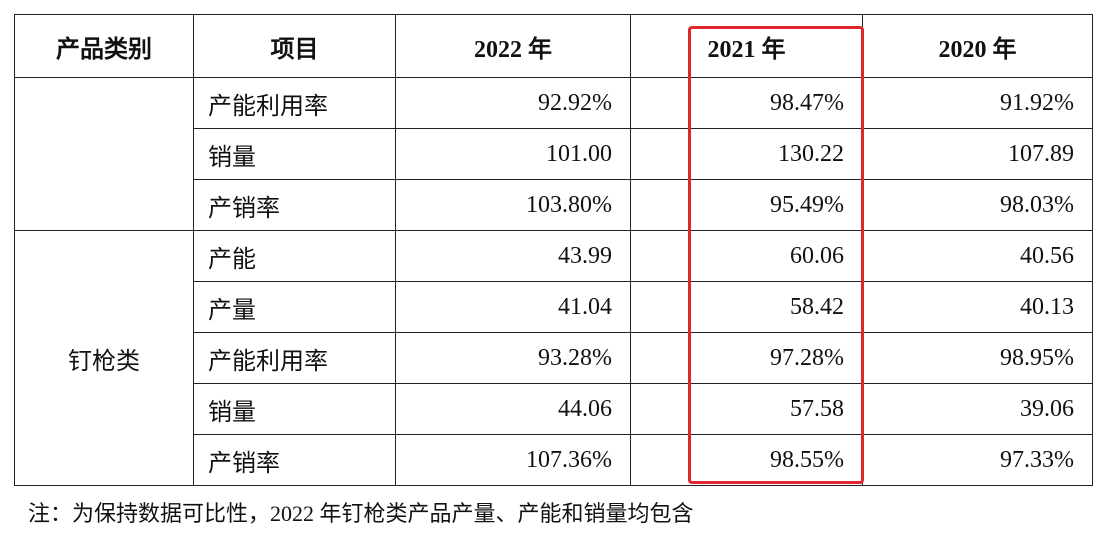  I want to click on header-row: 产品类别 项目 2022 年 2021 年 2020 年, so click(553, 46).